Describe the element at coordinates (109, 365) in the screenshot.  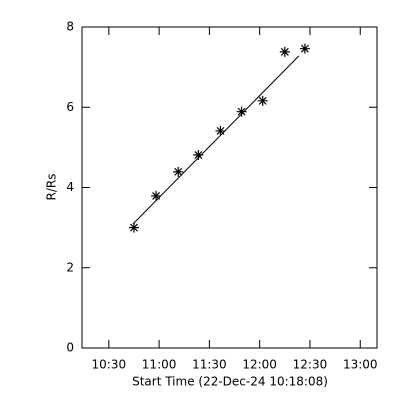
I see `x-tick-label: 10:30` at that location.